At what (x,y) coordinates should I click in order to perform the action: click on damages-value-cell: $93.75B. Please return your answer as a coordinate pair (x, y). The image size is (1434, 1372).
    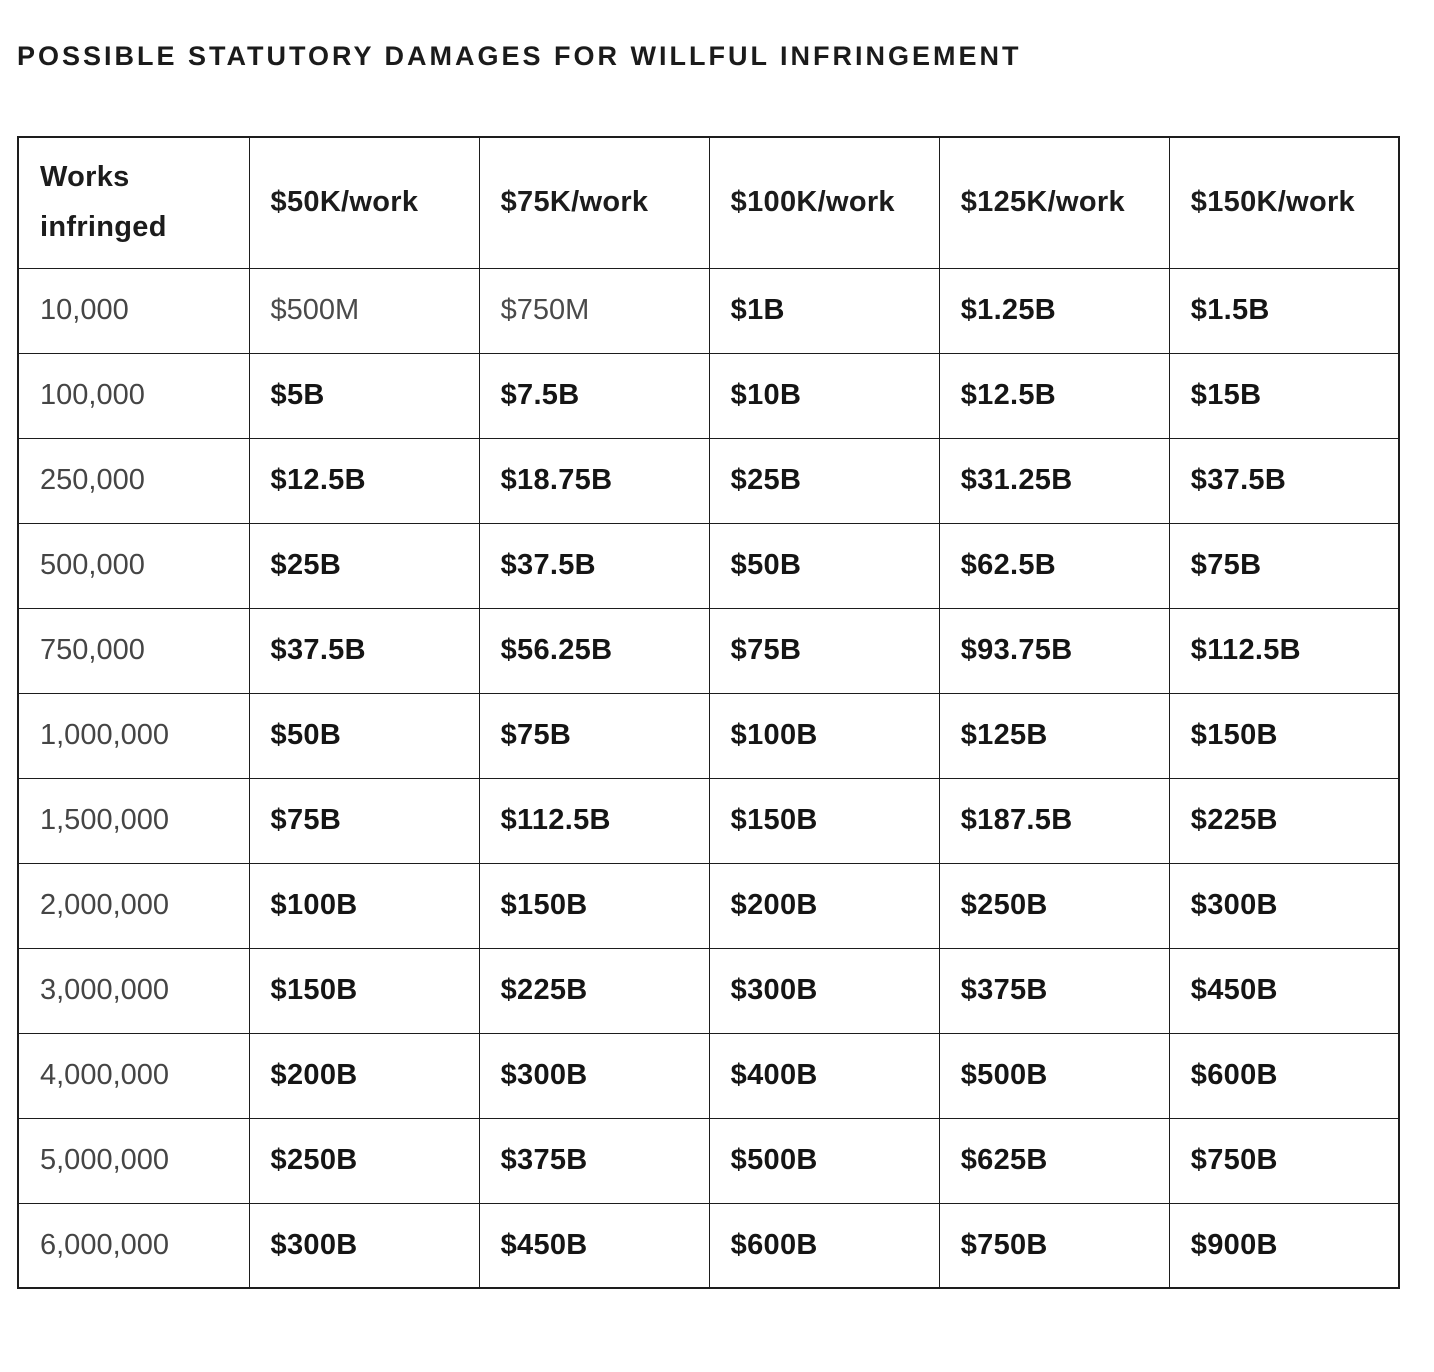
    Looking at the image, I should click on (1054, 650).